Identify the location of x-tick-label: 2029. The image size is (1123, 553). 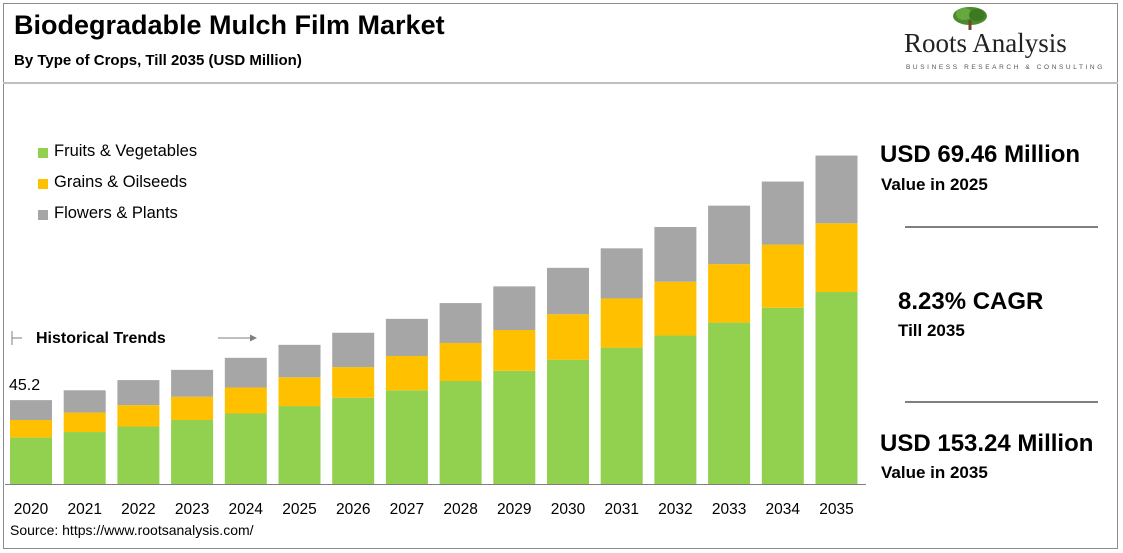
(514, 509).